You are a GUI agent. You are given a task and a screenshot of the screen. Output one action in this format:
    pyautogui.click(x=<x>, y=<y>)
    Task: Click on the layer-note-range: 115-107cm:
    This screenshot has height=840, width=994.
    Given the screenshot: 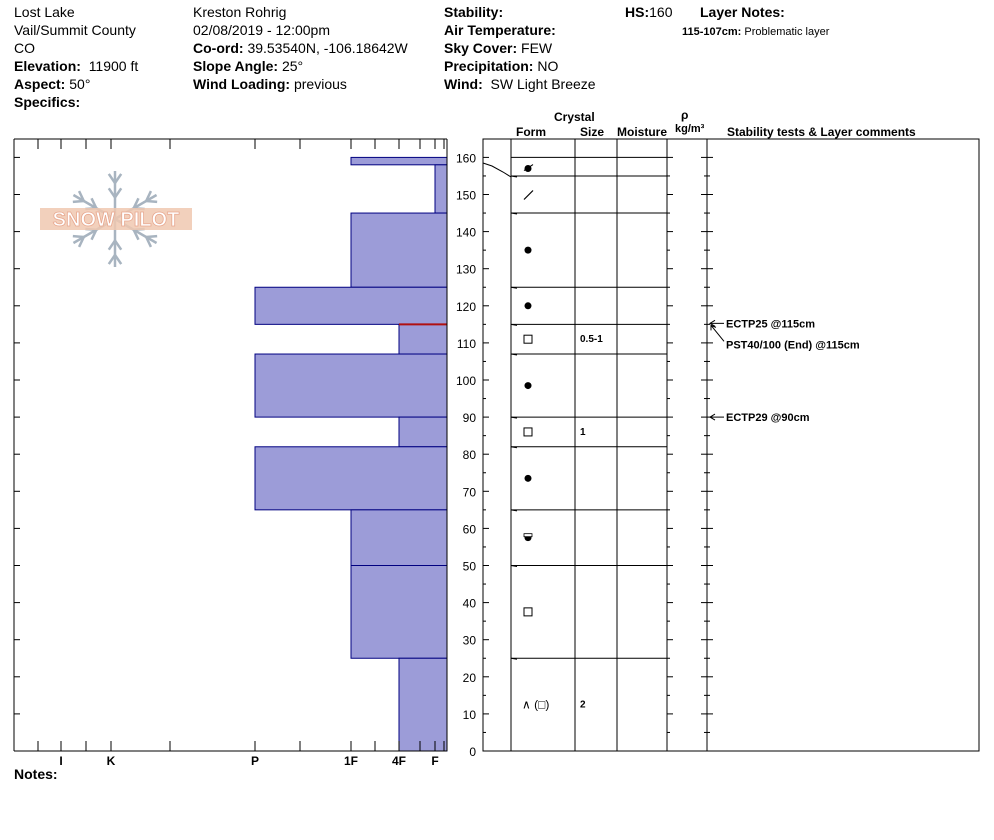 What is the action you would take?
    pyautogui.click(x=712, y=32)
    